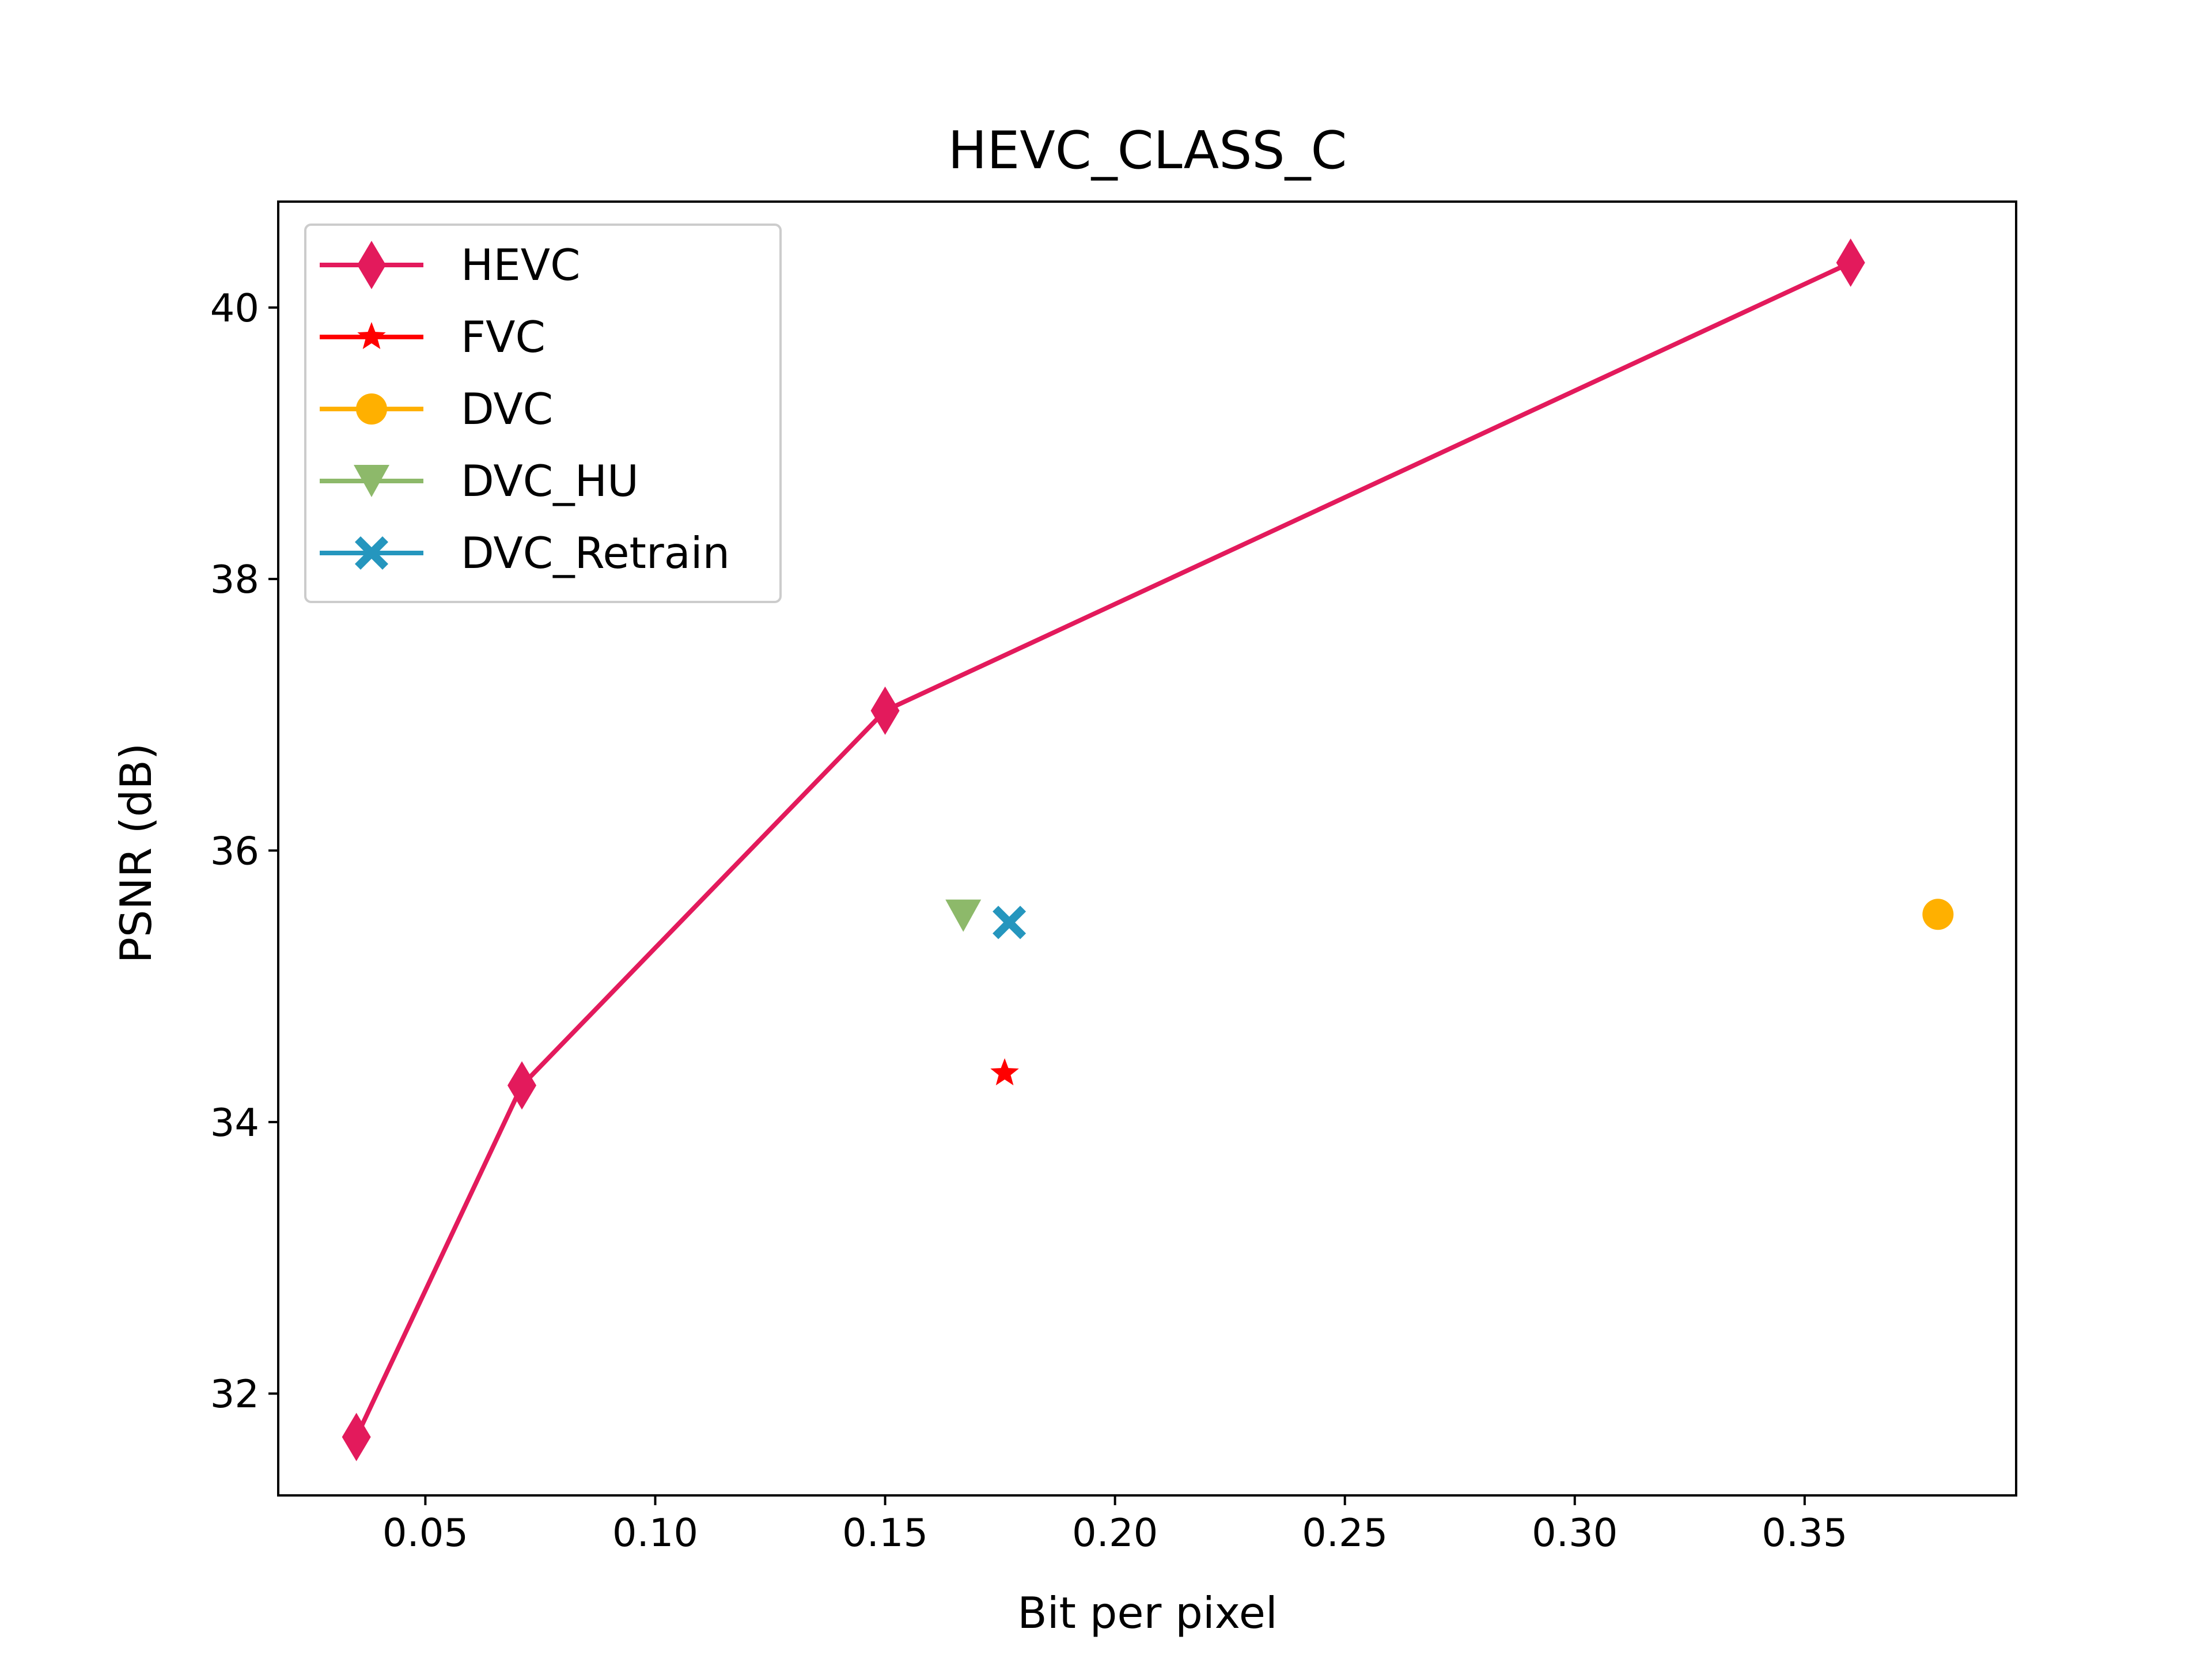  Describe the element at coordinates (595, 553) in the screenshot. I see `legend-label: DVC_Retrain` at that location.